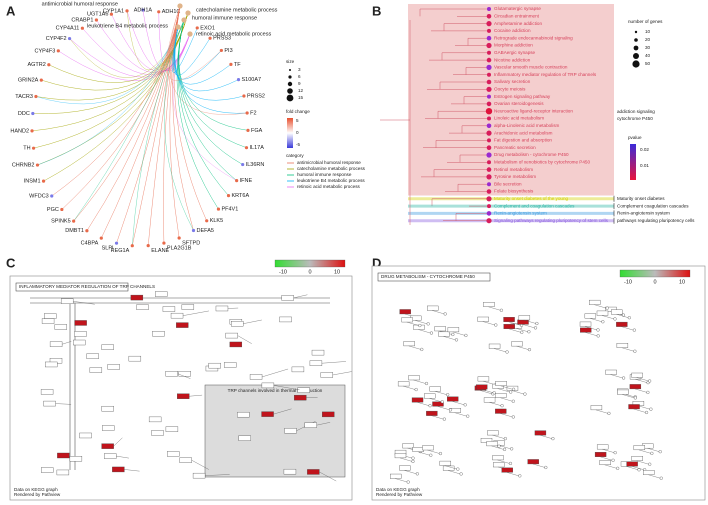 The image size is (708, 505). Describe the element at coordinates (252, 80) in the screenshot. I see `gene-label: S100A7` at that location.